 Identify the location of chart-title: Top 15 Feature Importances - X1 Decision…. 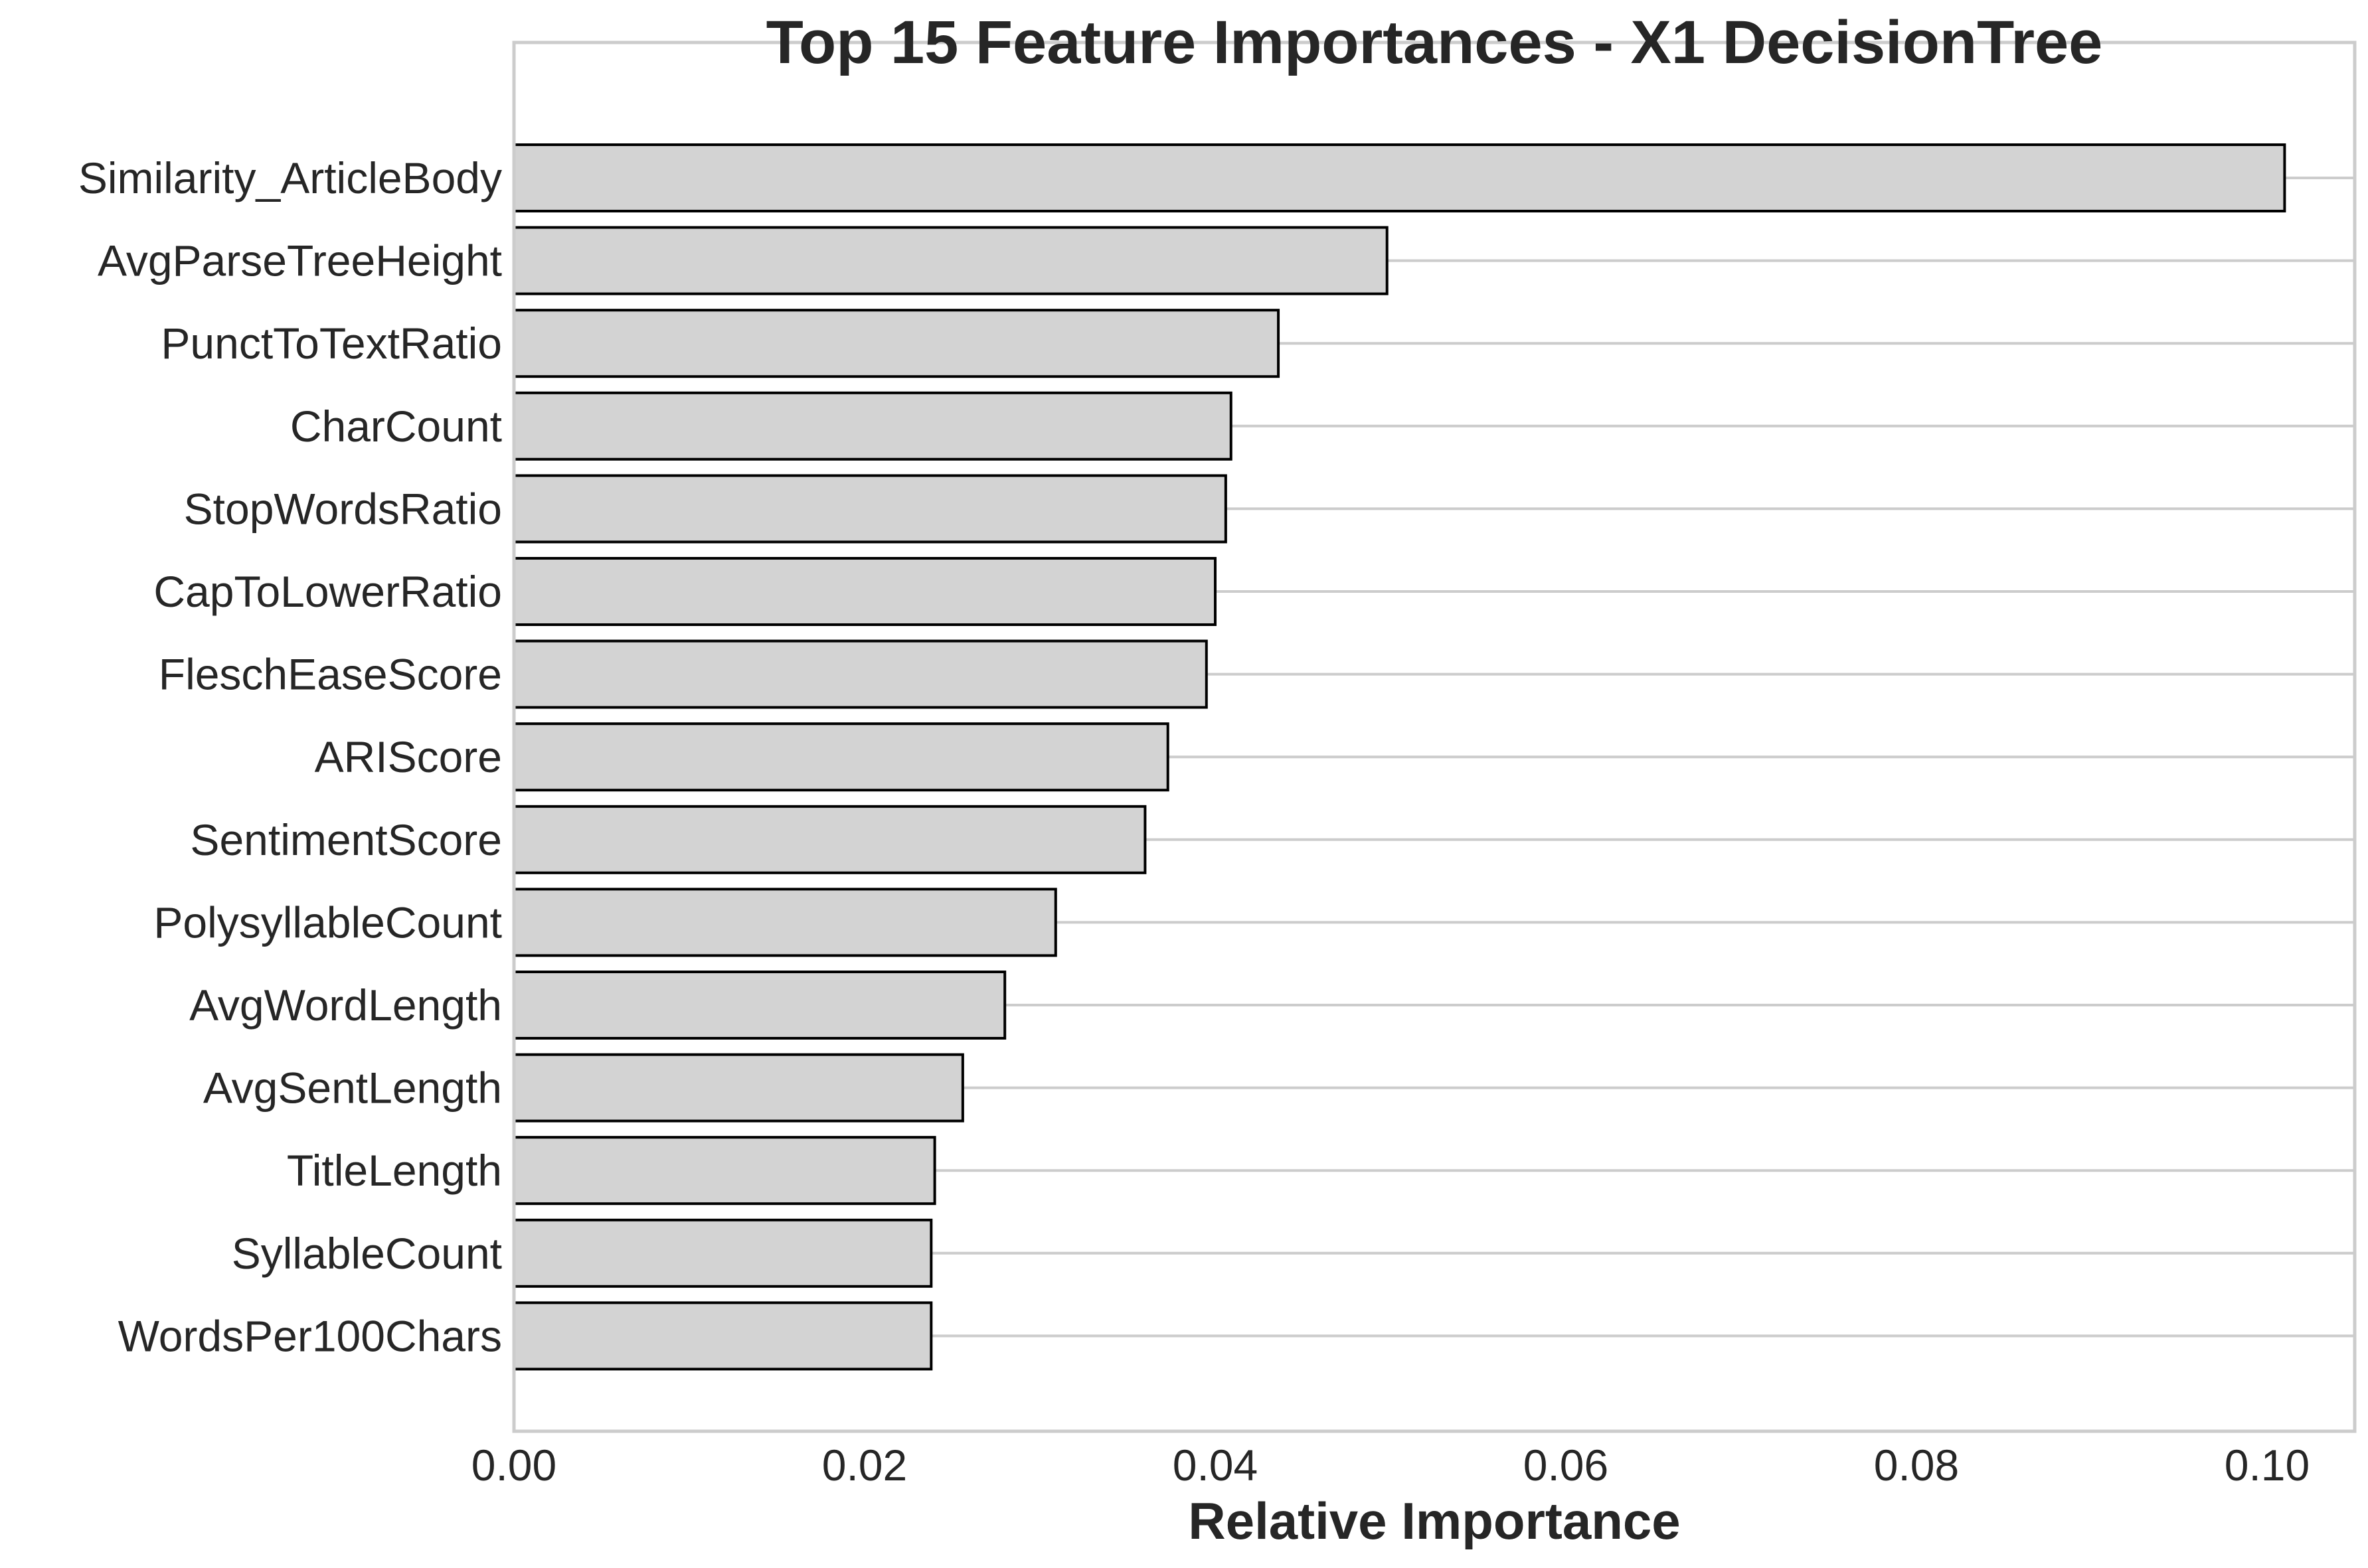
(1434, 42).